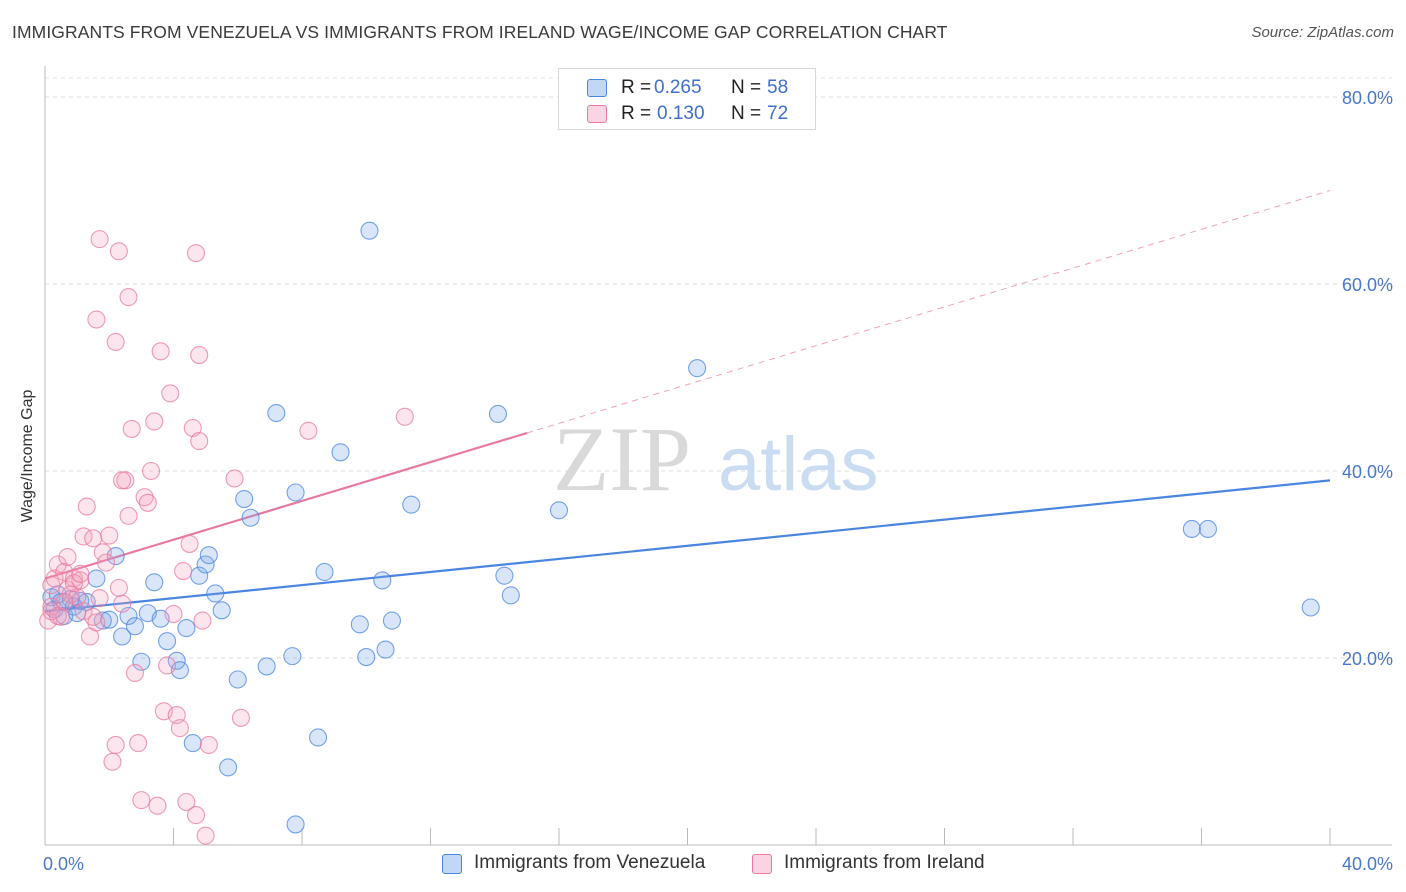 This screenshot has height=892, width=1406. I want to click on legend-r-value: 0.130, so click(681, 113).